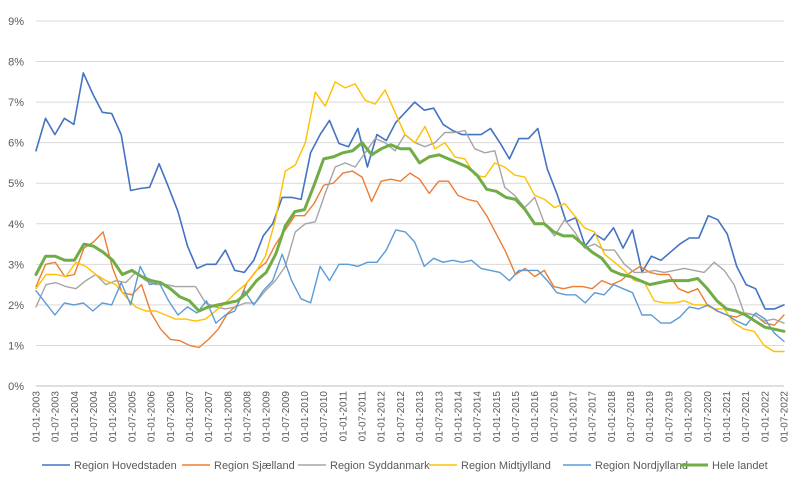 The image size is (799, 483). Describe the element at coordinates (497, 417) in the screenshot. I see `x-tick-label: 01-01-2015` at that location.